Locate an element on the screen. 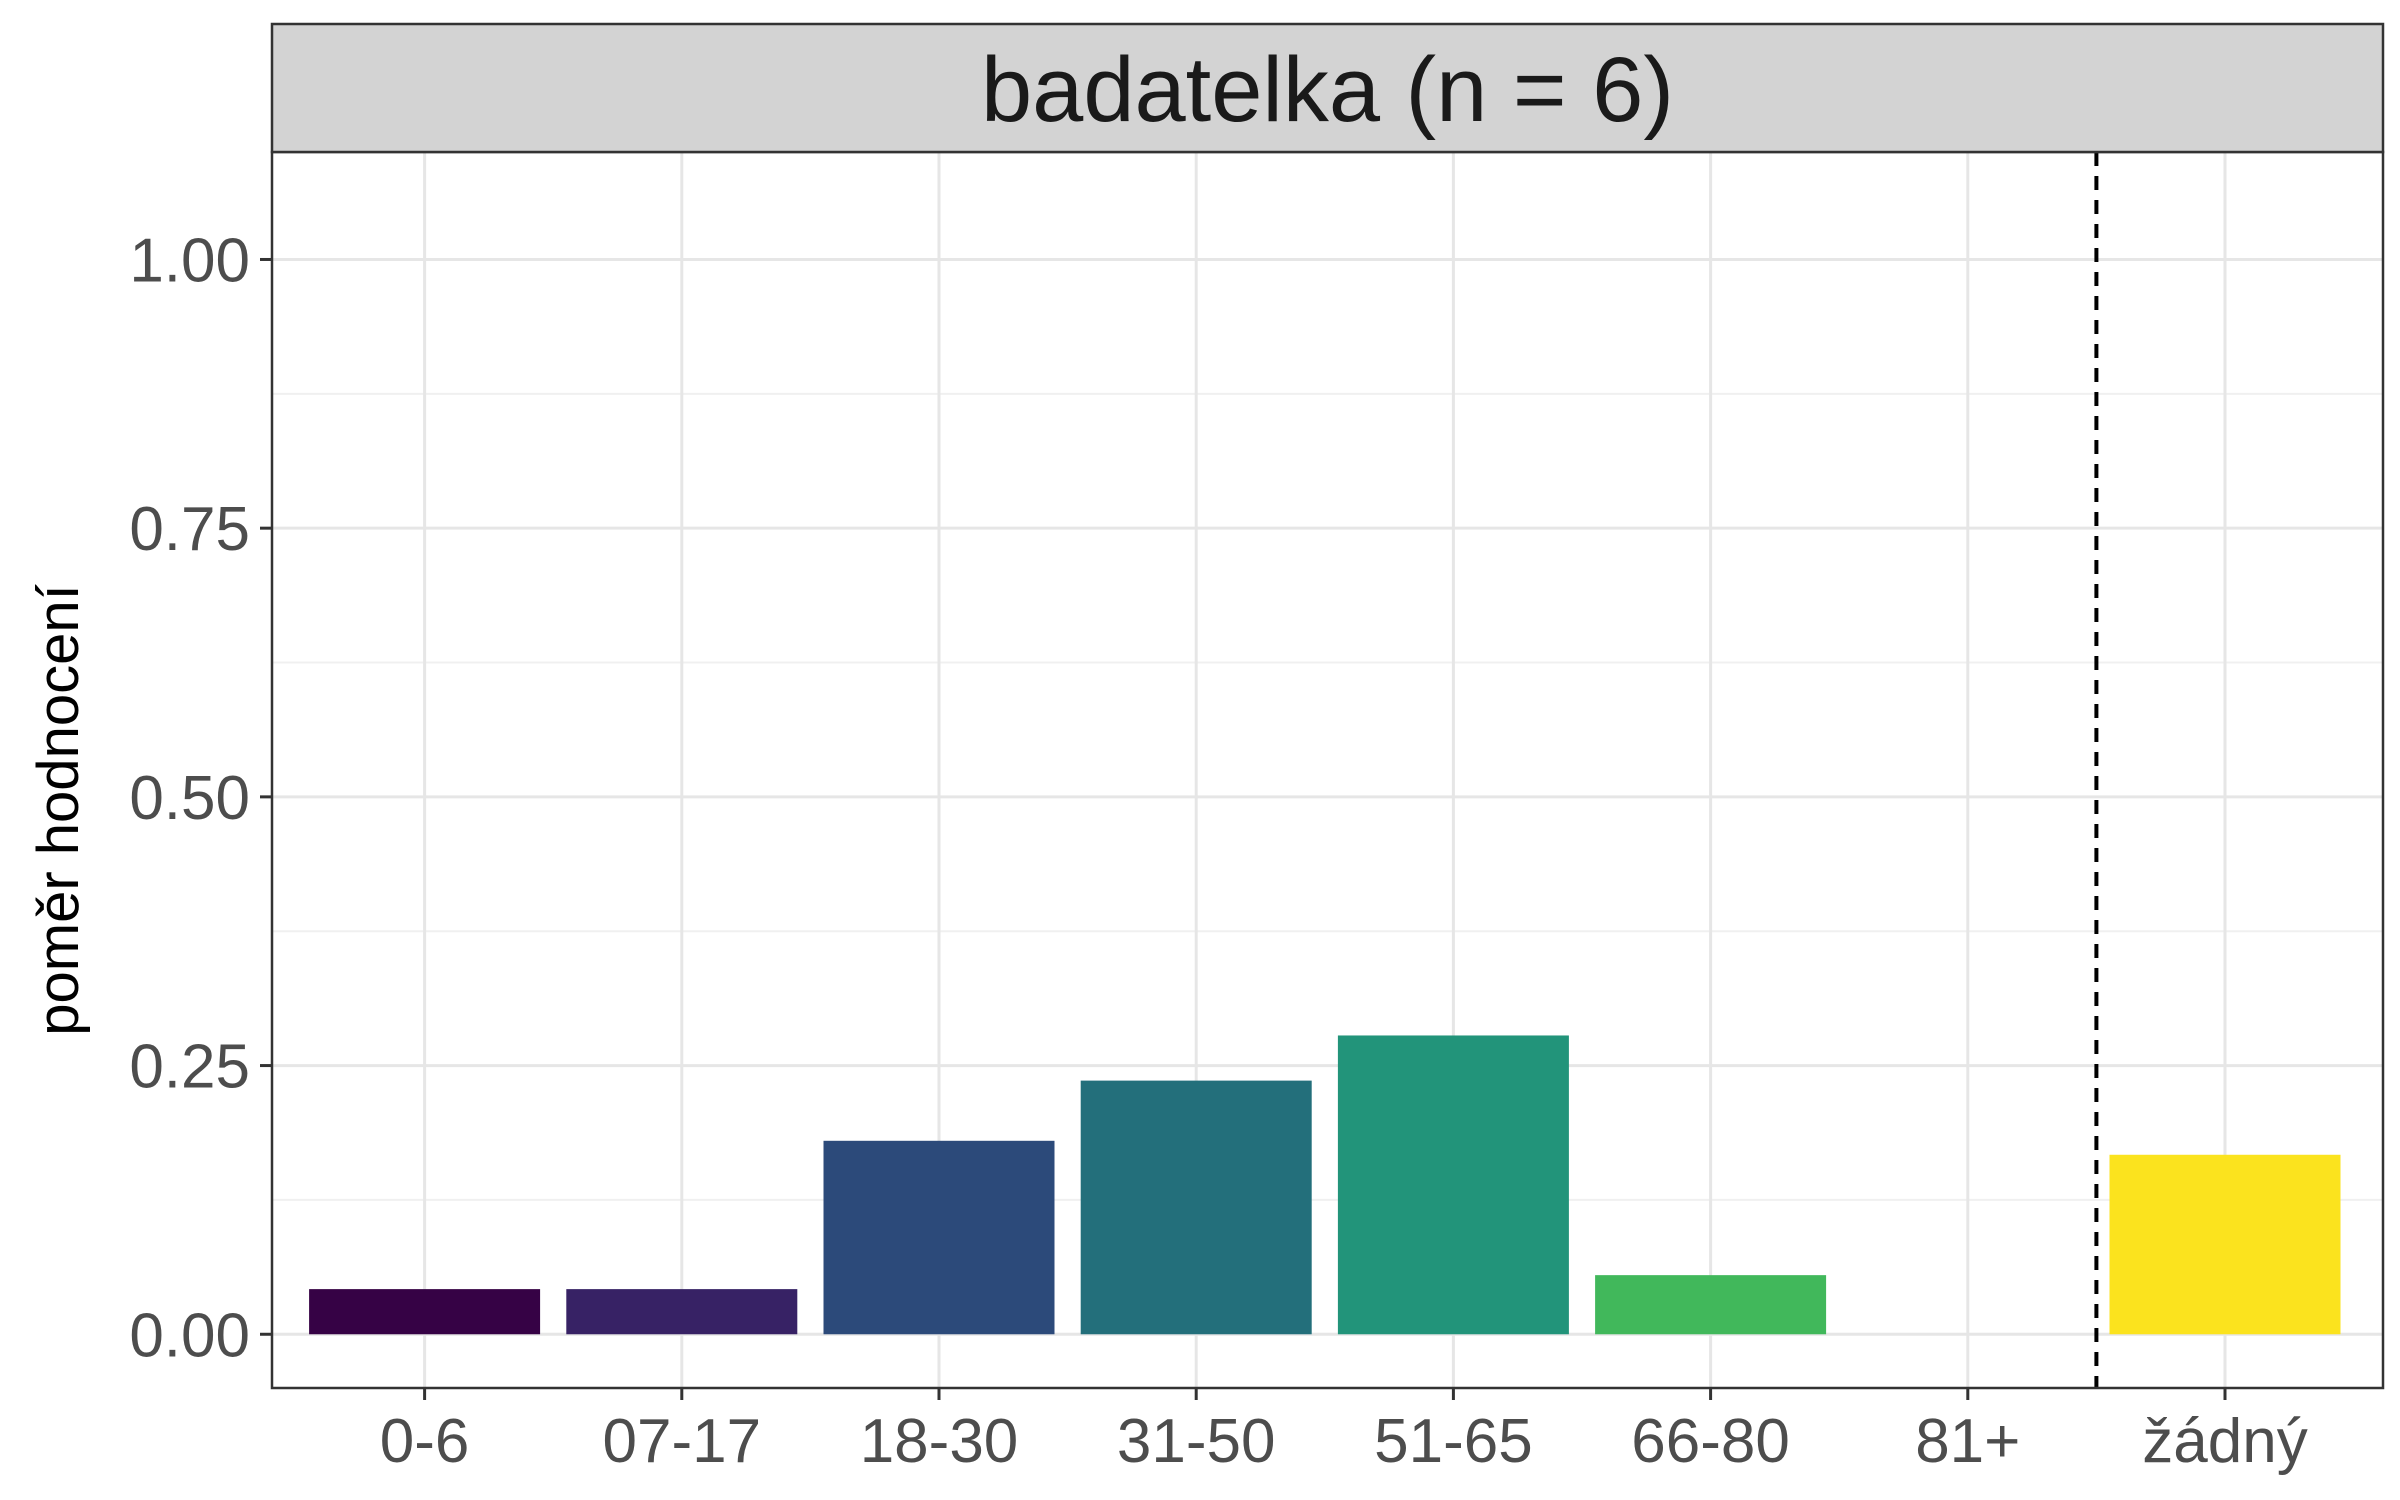  x-tick-label: 81+ is located at coordinates (1967, 1441).